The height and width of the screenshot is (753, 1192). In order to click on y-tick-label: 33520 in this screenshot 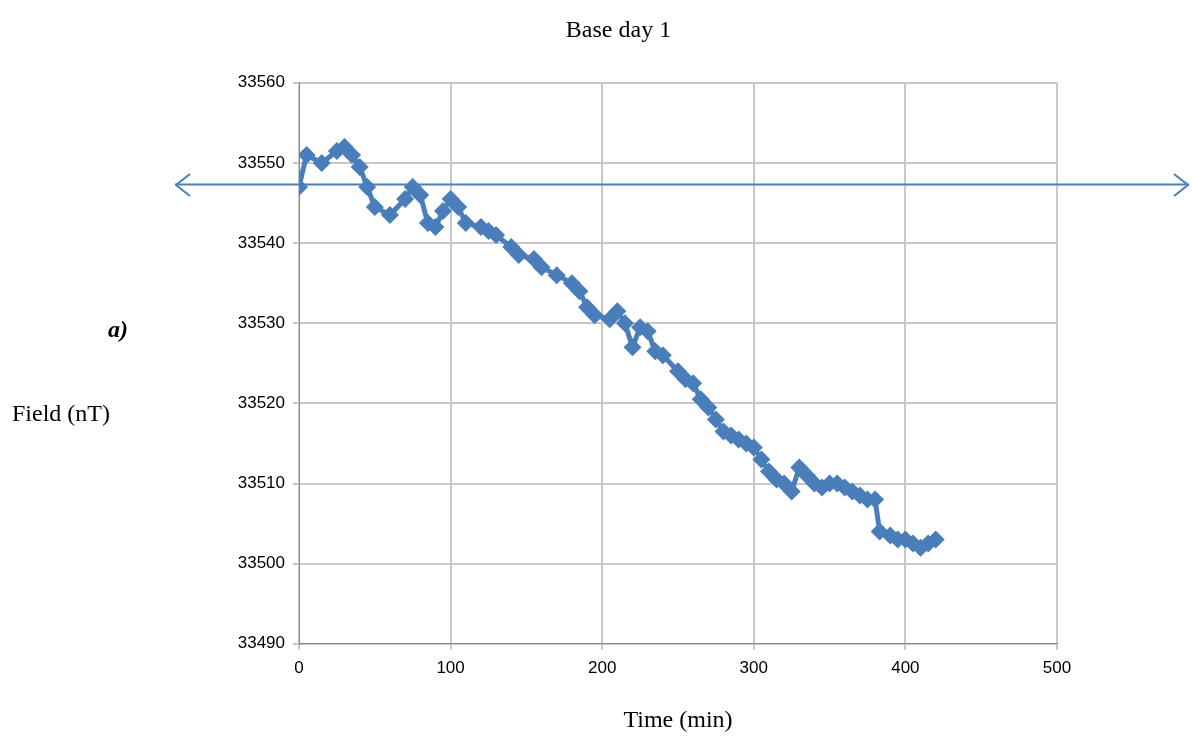, I will do `click(261, 403)`.